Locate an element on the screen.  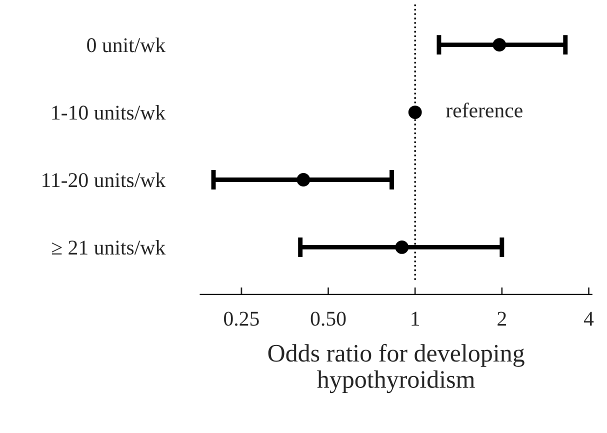
x-tick-label: 0.50 is located at coordinates (328, 319).